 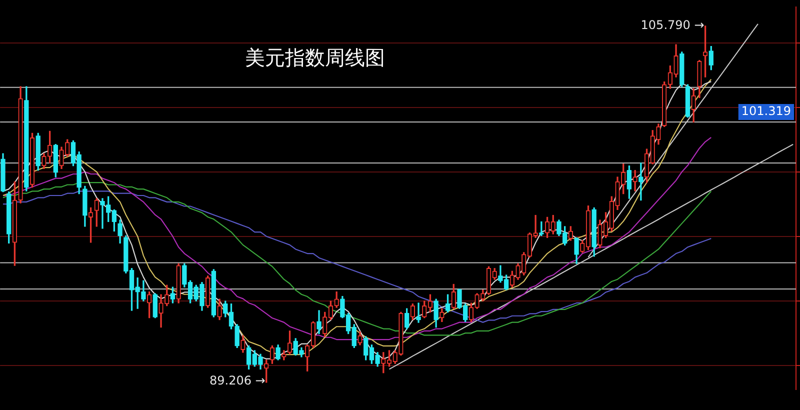 What do you see at coordinates (672, 25) in the screenshot?
I see `annotation: 105.790 →` at bounding box center [672, 25].